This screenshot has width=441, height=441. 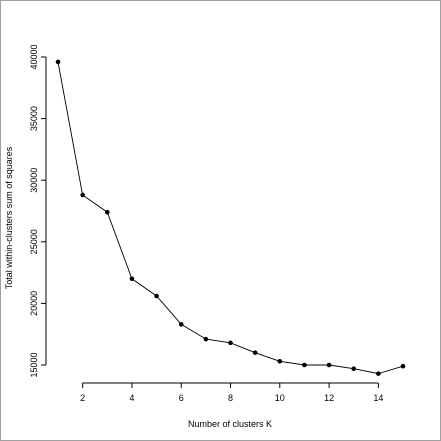 I want to click on y-axis-title: Total within-clusters sum of squares, so click(x=9, y=217).